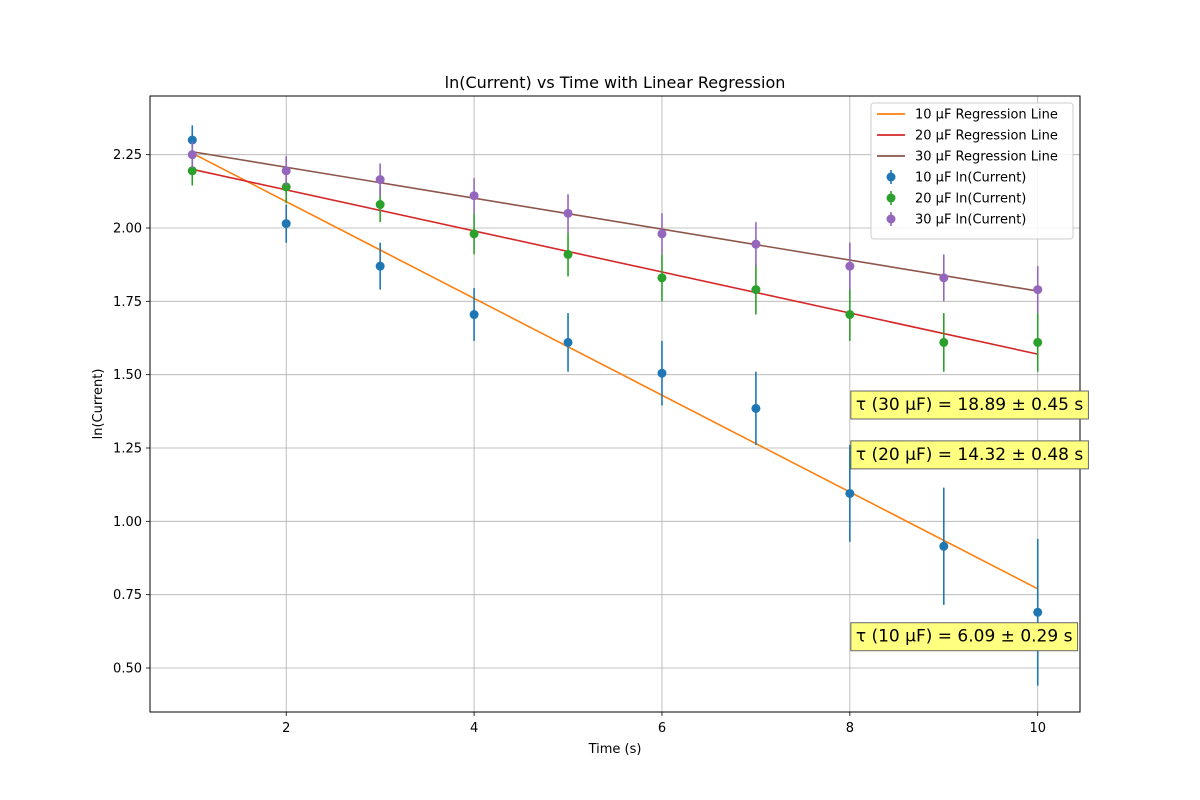 This screenshot has width=1200, height=800. I want to click on legend-item: 20 μF Regression Line, so click(967, 136).